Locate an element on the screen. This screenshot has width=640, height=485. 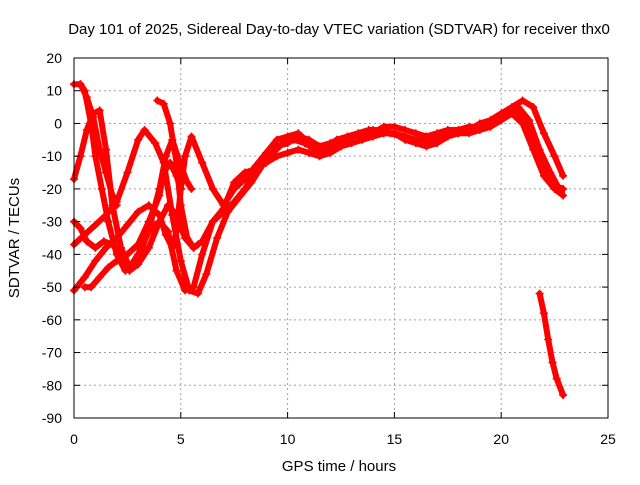
y-tick-label: -80 is located at coordinates (52, 385).